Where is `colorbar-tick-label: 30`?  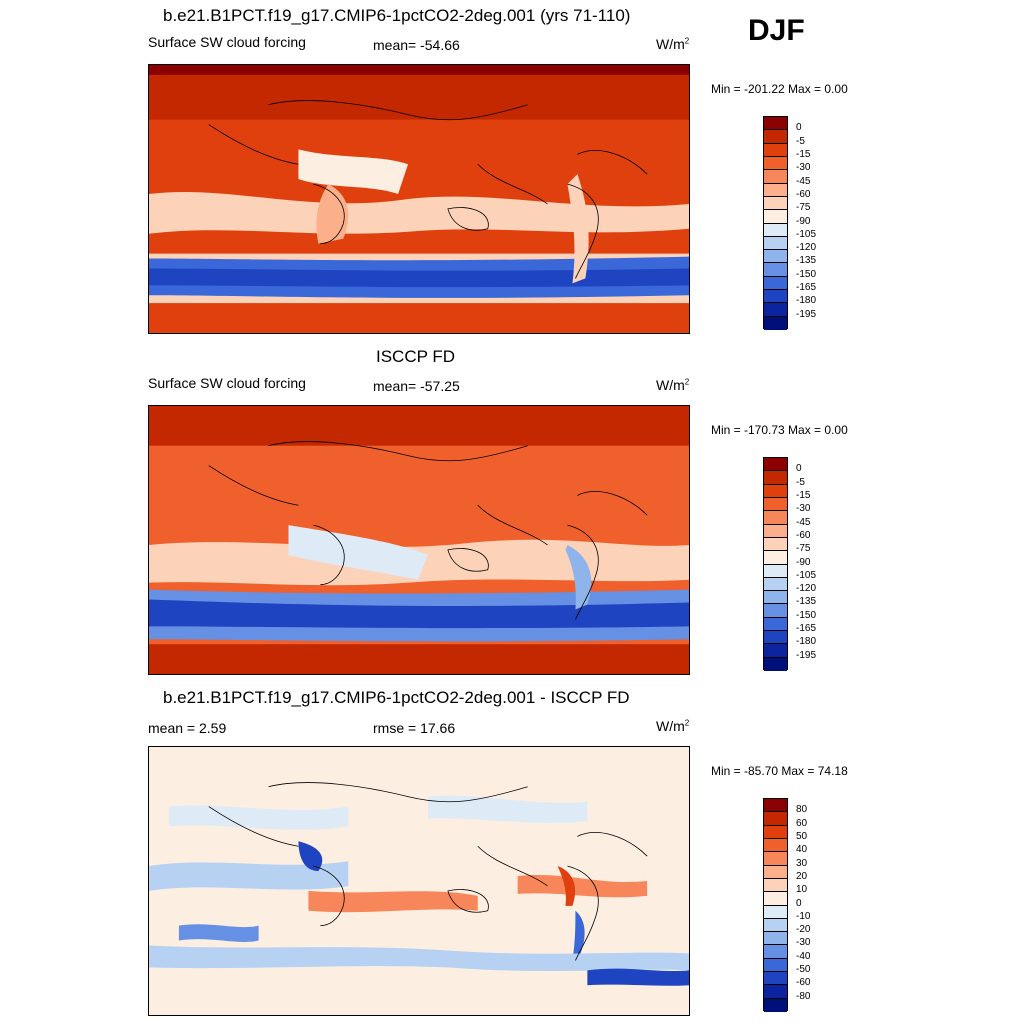
colorbar-tick-label: 30 is located at coordinates (802, 863).